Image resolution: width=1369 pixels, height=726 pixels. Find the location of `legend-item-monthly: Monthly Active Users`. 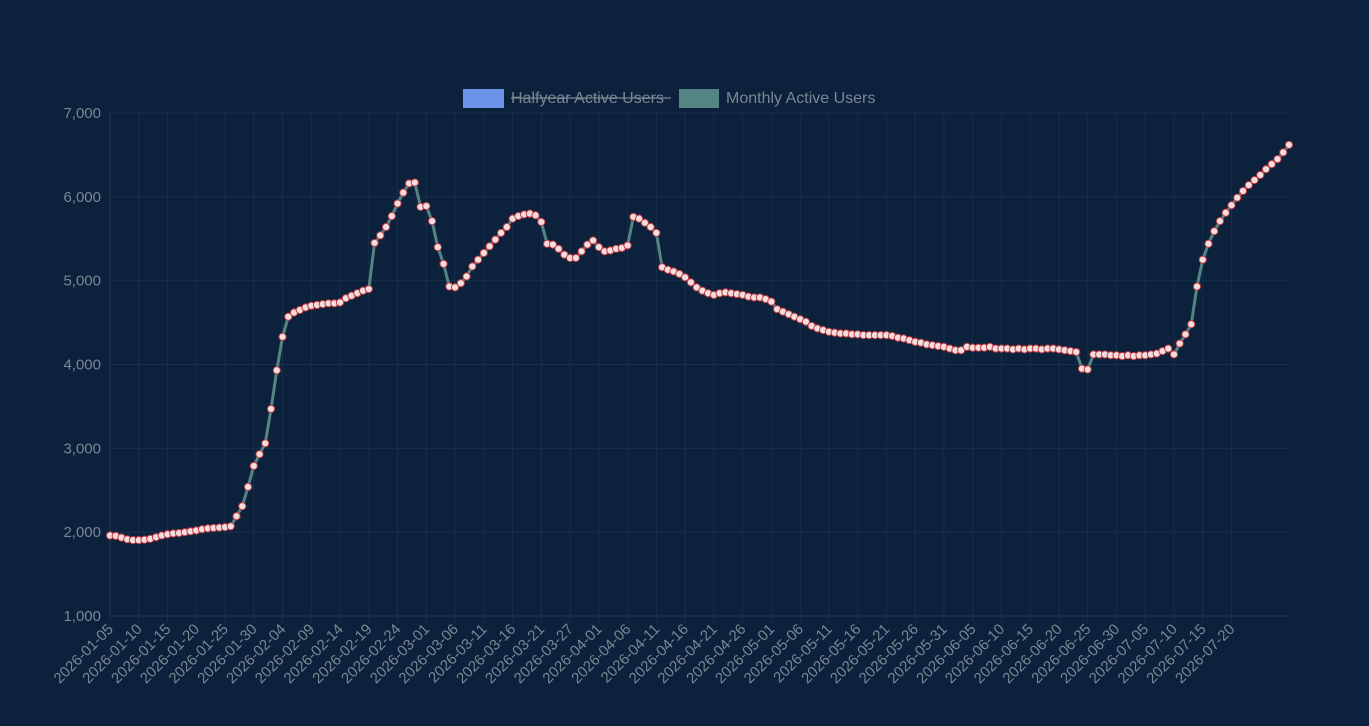

legend-item-monthly: Monthly Active Users is located at coordinates (777, 98).